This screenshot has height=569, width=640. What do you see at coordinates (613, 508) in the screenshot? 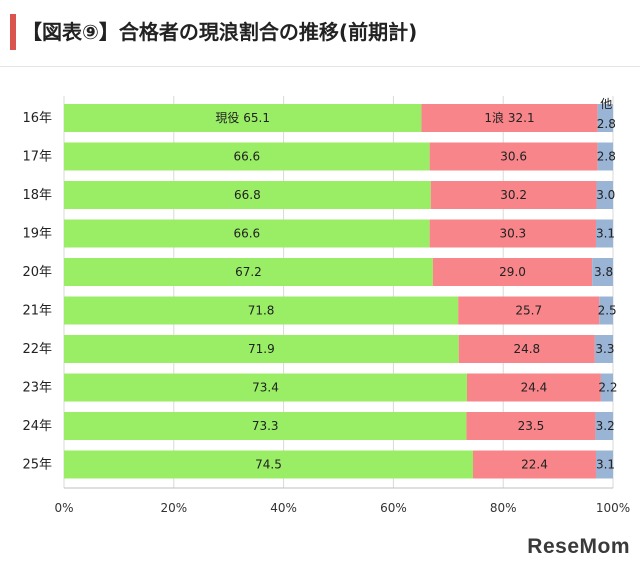
I see `x-tick-label: 100%` at bounding box center [613, 508].